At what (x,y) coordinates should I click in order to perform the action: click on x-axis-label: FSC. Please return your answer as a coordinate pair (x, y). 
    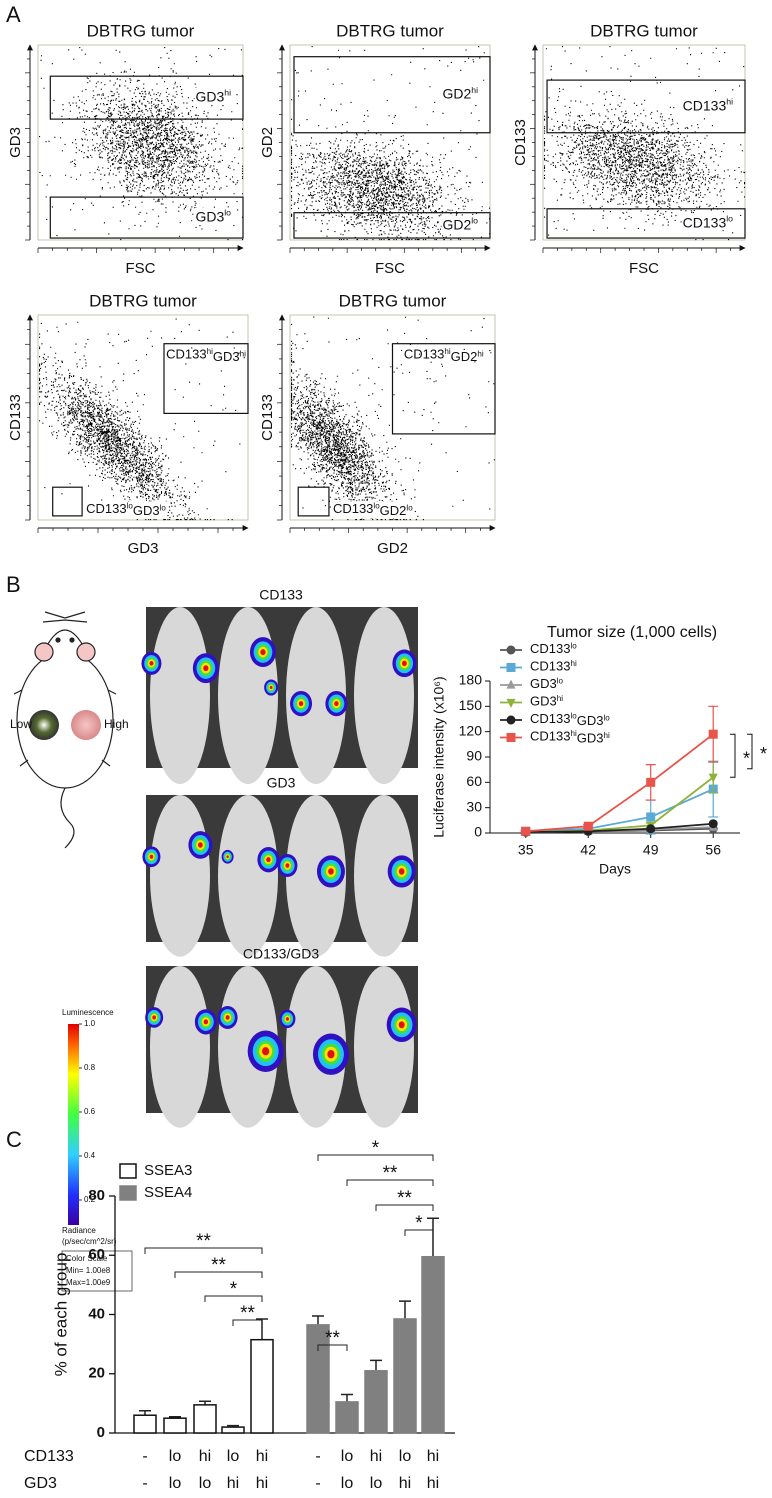
    Looking at the image, I should click on (644, 268).